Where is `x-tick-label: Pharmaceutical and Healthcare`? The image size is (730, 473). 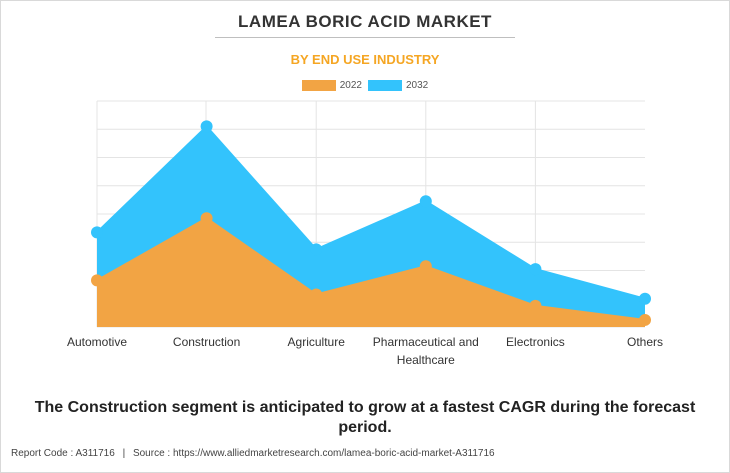 x-tick-label: Pharmaceutical and Healthcare is located at coordinates (426, 351).